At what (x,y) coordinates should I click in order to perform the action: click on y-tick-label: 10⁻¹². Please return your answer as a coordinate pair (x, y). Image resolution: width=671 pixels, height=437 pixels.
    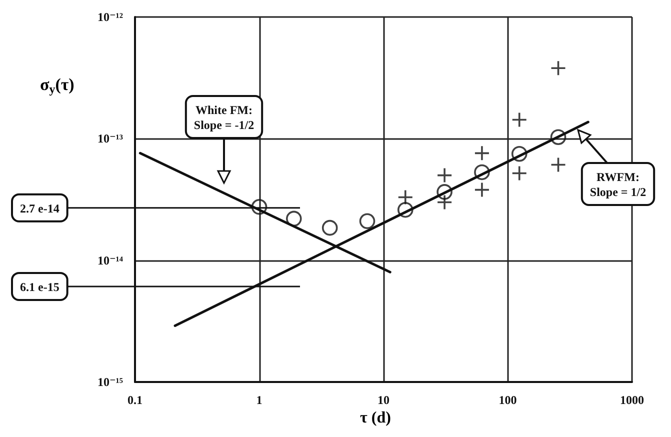
    Looking at the image, I should click on (110, 17).